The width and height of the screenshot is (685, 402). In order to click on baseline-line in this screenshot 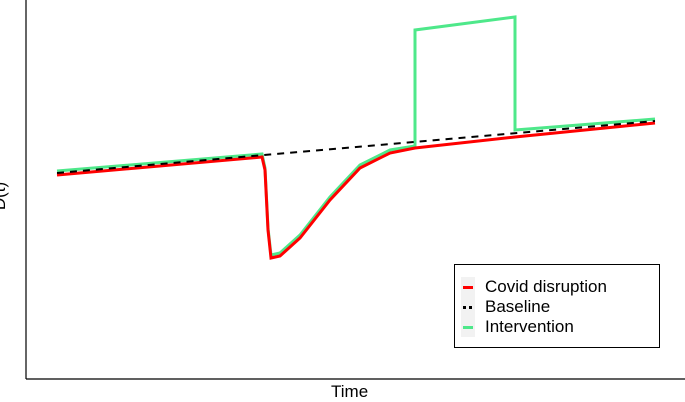, I will do `click(356, 147)`.